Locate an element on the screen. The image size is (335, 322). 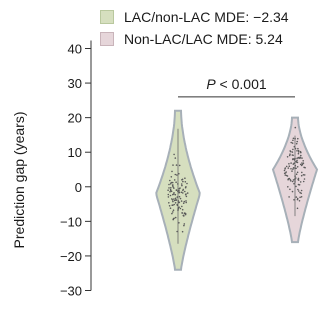
legend-label-nonlac: Non-LAC/LAC MDE: 5.24 is located at coordinates (203, 39).